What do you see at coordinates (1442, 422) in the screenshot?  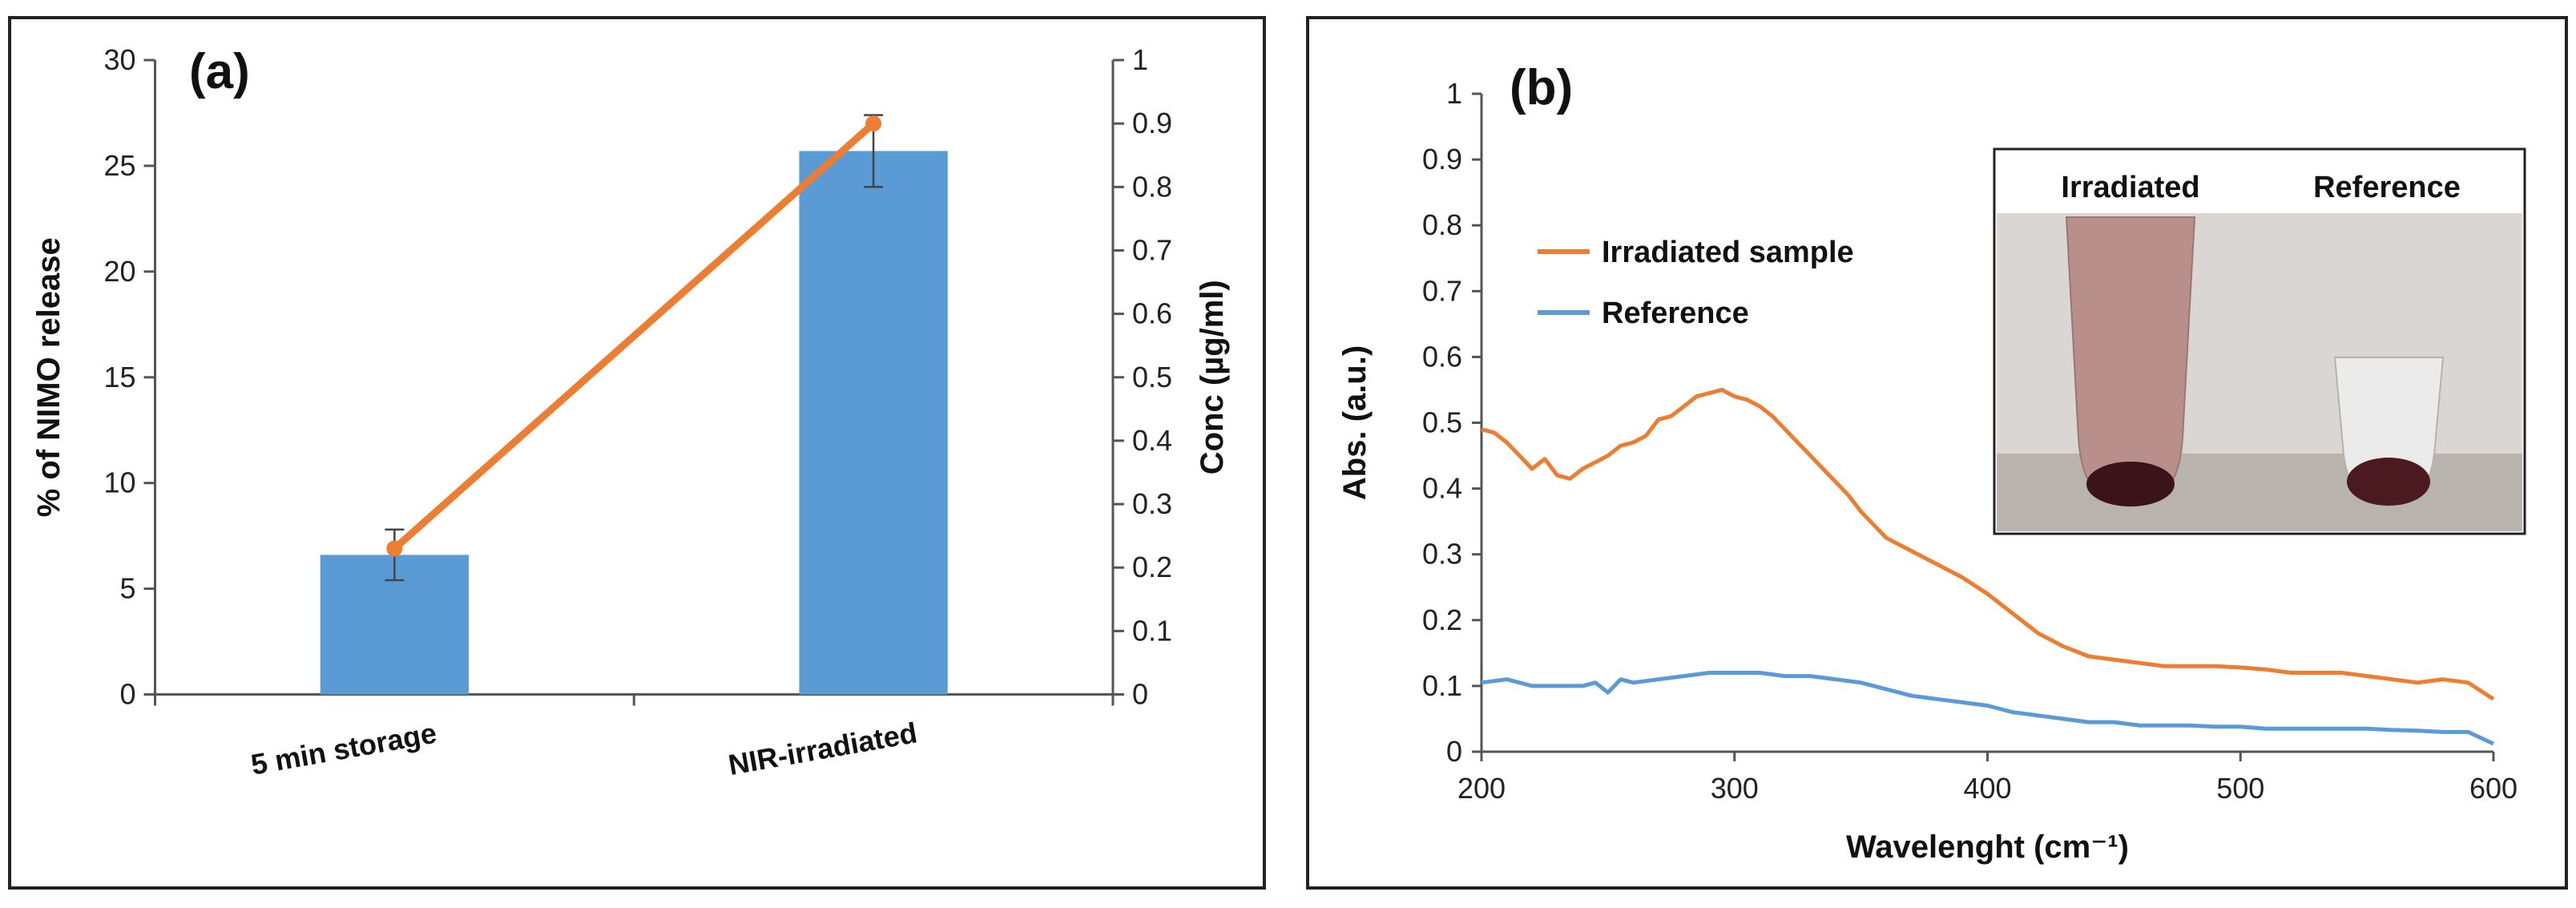 I see `y-tick-label: 0.5` at bounding box center [1442, 422].